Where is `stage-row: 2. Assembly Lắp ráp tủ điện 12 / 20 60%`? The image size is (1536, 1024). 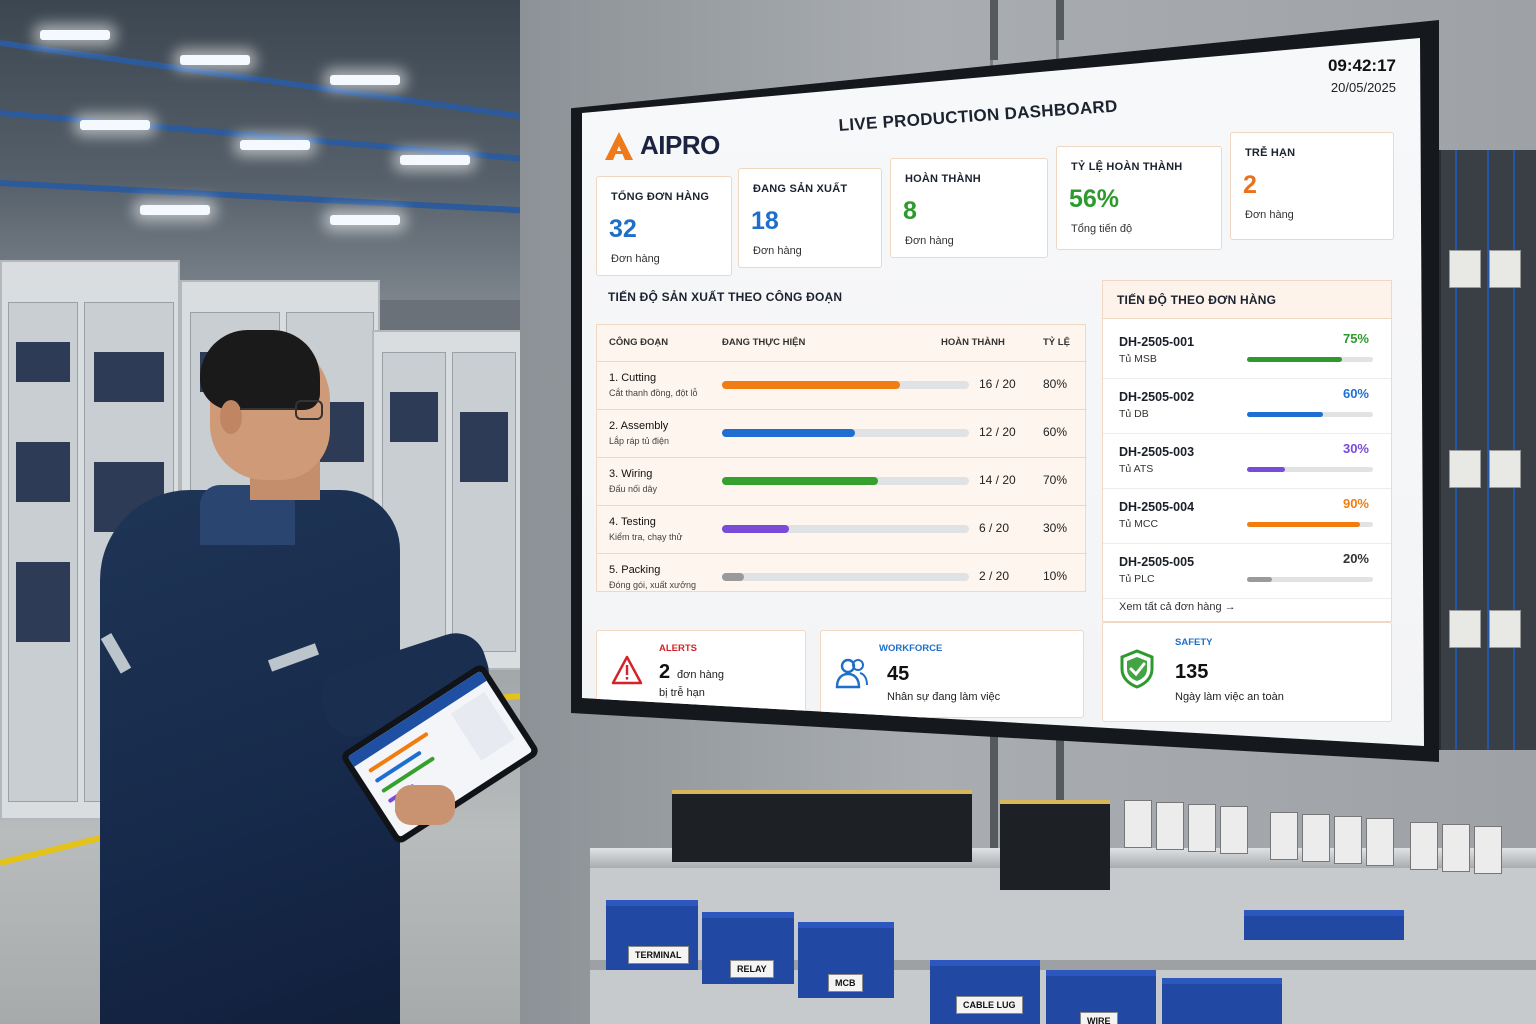 stage-row: 2. Assembly Lắp ráp tủ điện 12 / 20 60% is located at coordinates (842, 434).